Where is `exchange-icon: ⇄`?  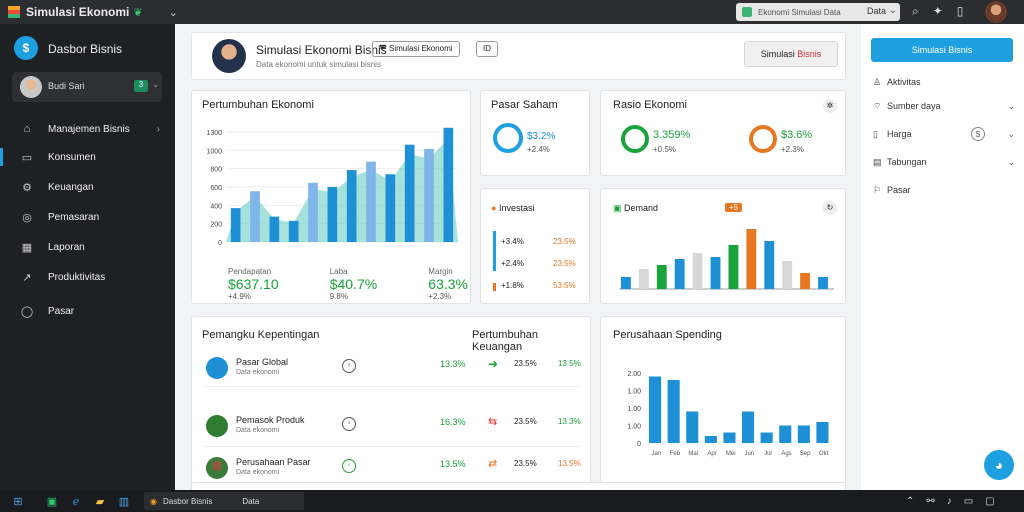
exchange-icon: ⇄ is located at coordinates (493, 464).